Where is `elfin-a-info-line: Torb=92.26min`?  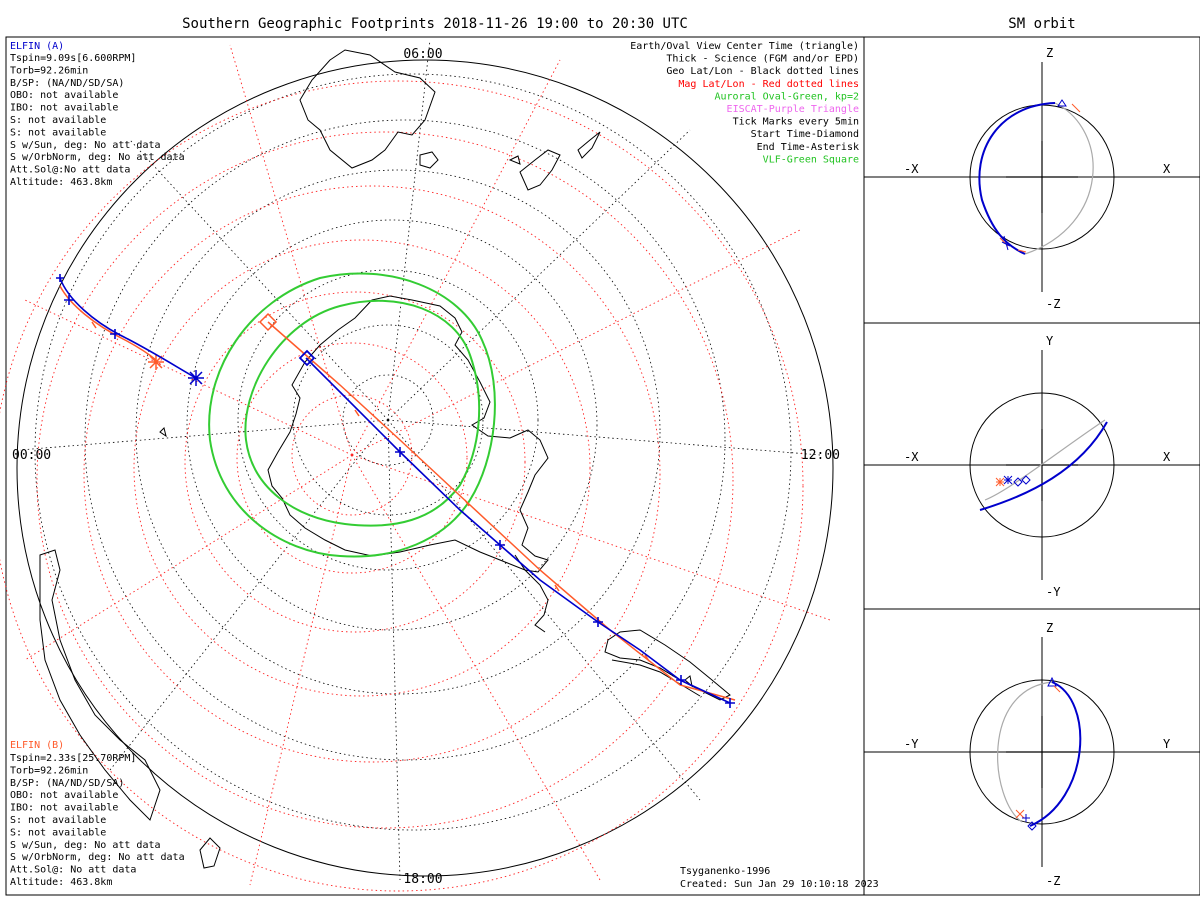 elfin-a-info-line: Torb=92.26min is located at coordinates (49, 70).